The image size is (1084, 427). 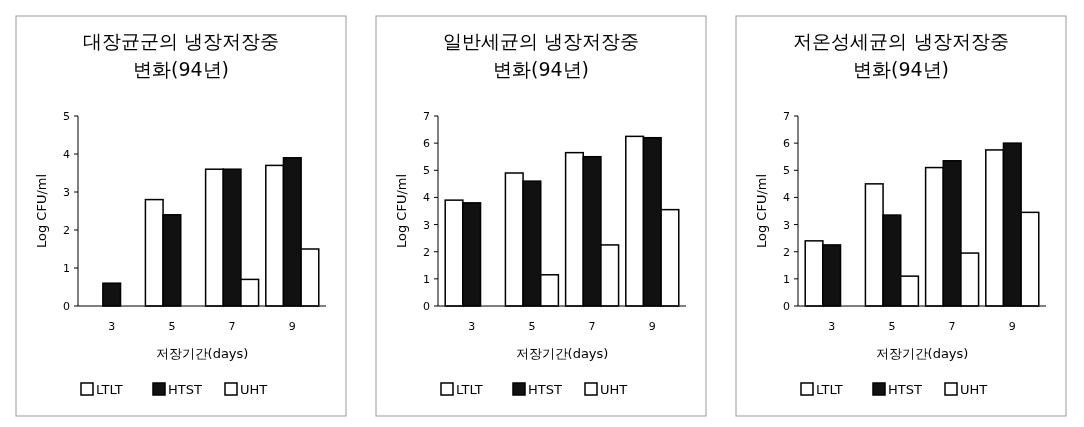 What do you see at coordinates (901, 55) in the screenshot?
I see `chart-title: 저온성세균의 냉장저장중 변화(94년)` at bounding box center [901, 55].